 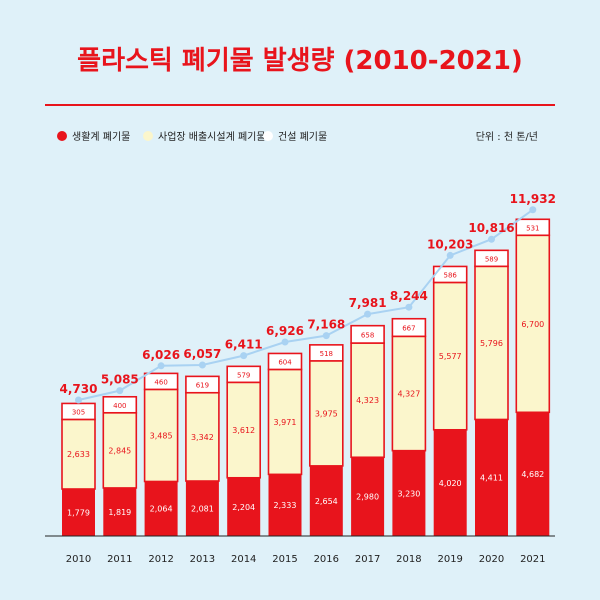 I want to click on chart-title: 플라스틱 폐기물 발생량 (2010-2021), so click(x=300, y=61).